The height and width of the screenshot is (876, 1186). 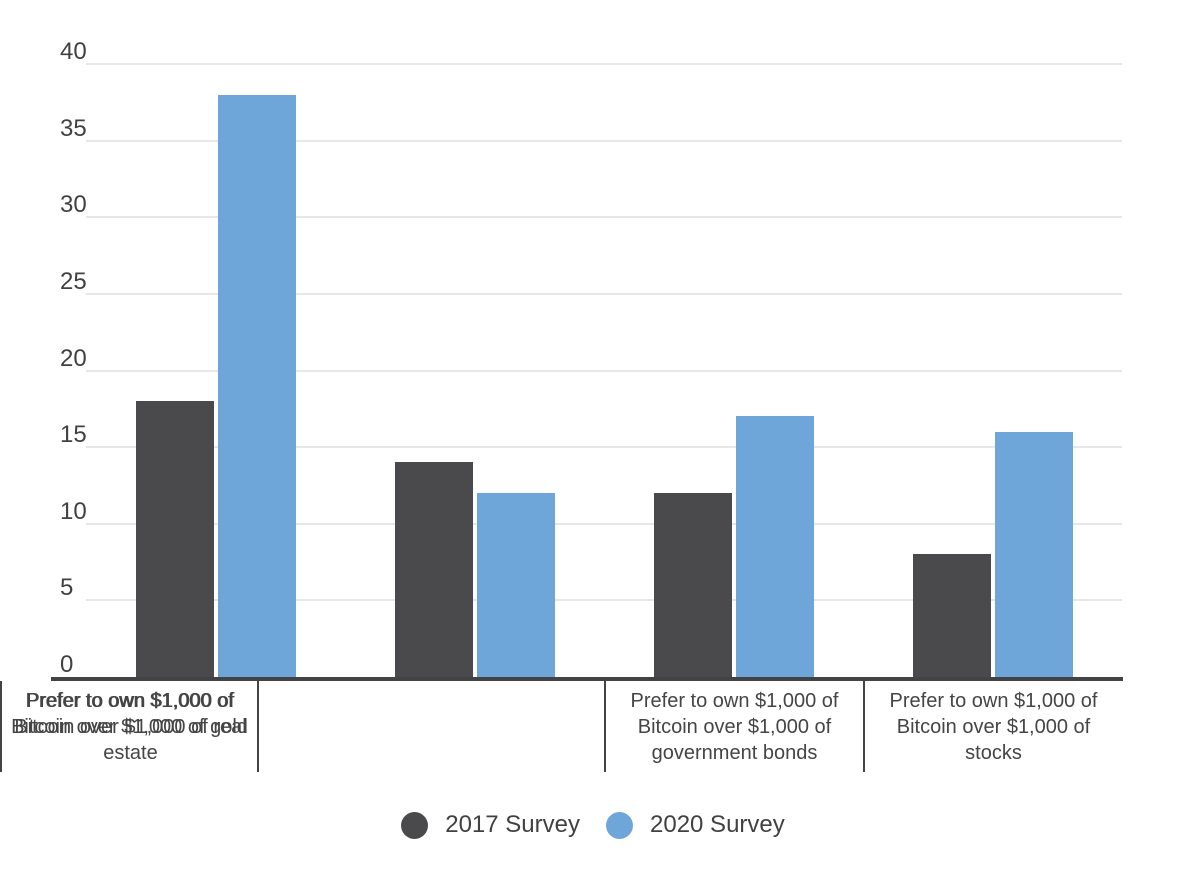 I want to click on legend-item-2017-survey: 2017 Survey, so click(x=490, y=825).